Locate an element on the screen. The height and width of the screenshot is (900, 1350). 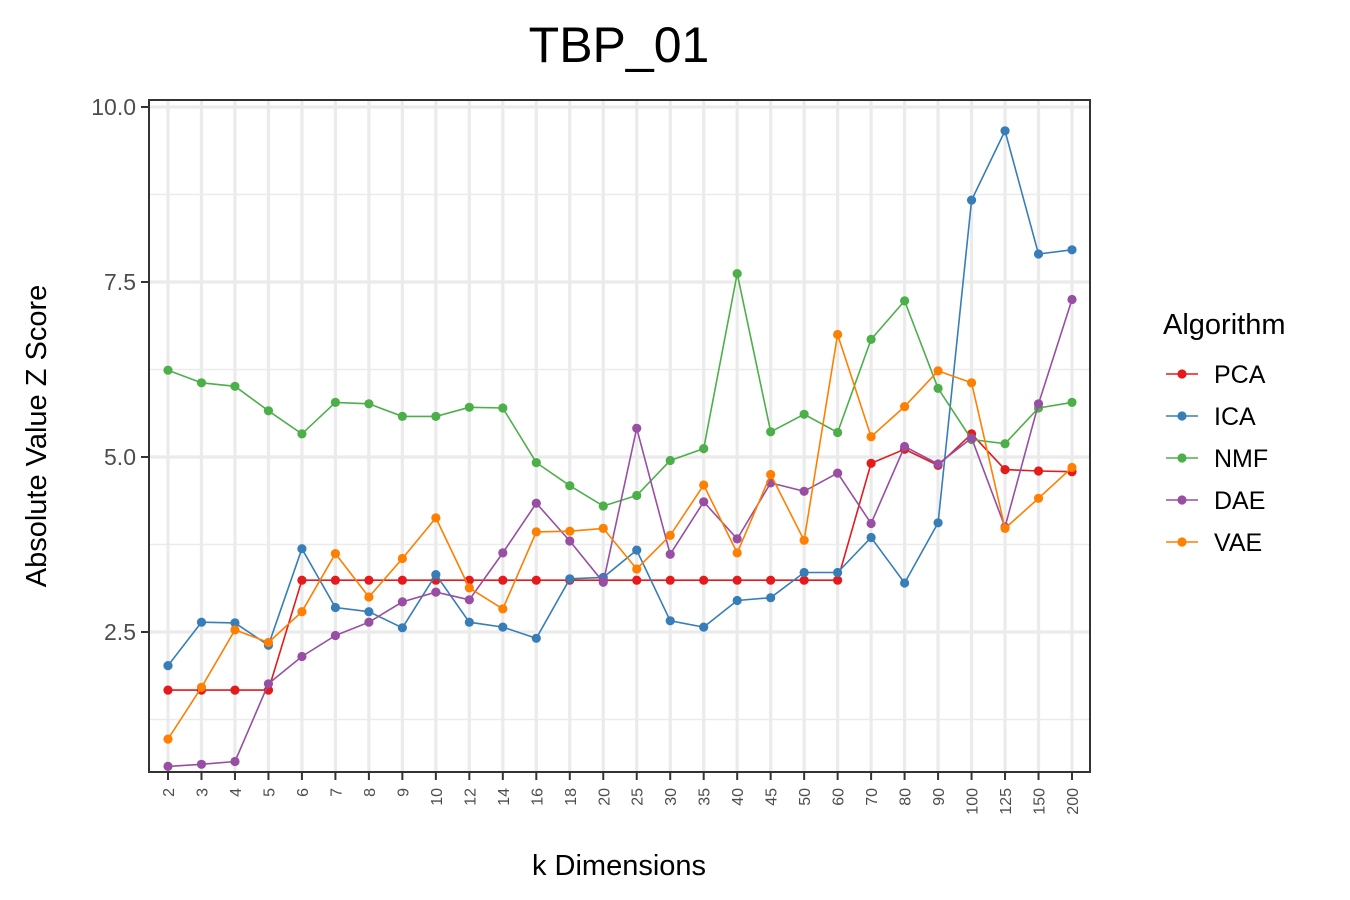
x-tick-label: 125 is located at coordinates (1006, 801).